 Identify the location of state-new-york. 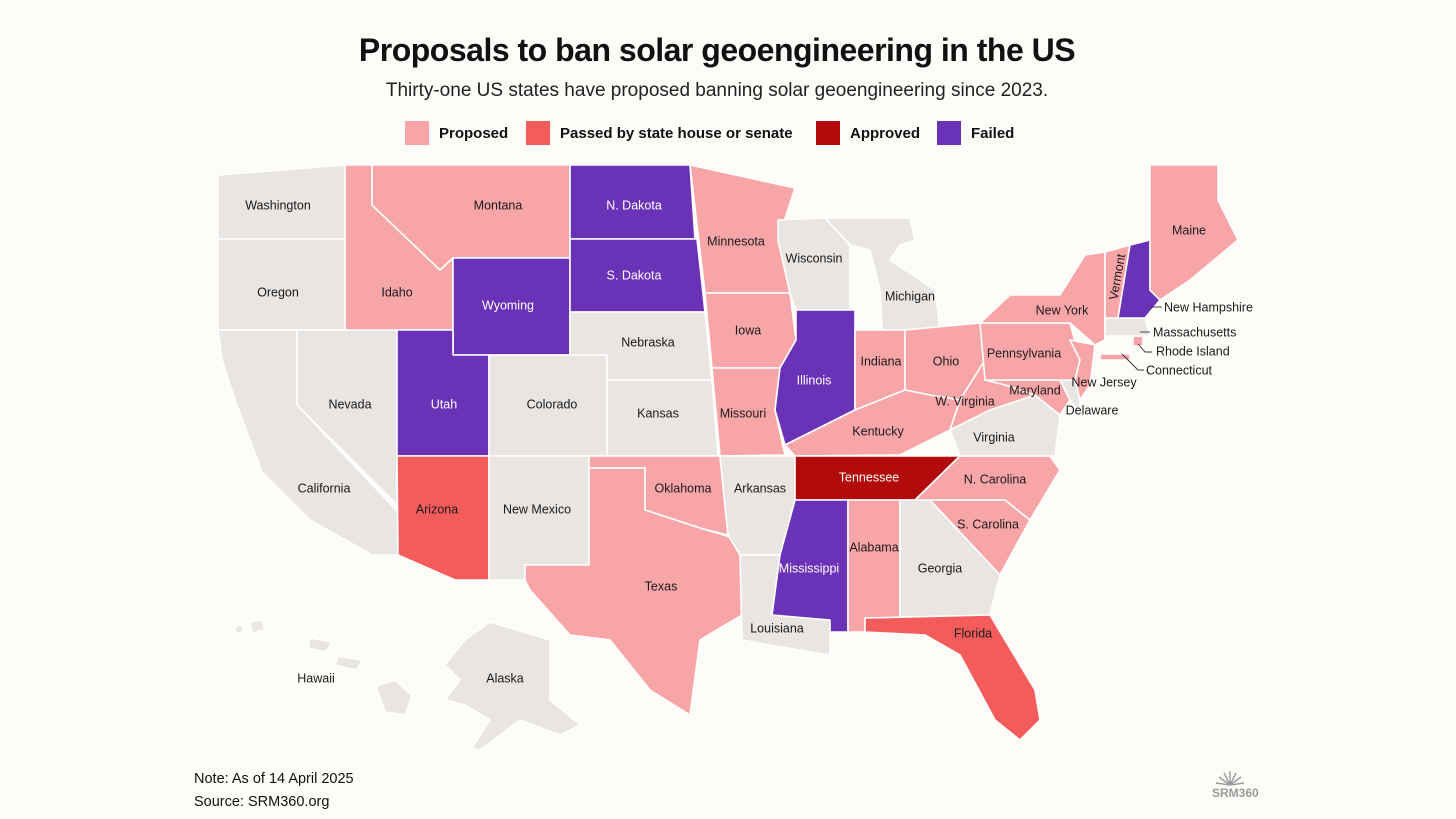
(1042, 298).